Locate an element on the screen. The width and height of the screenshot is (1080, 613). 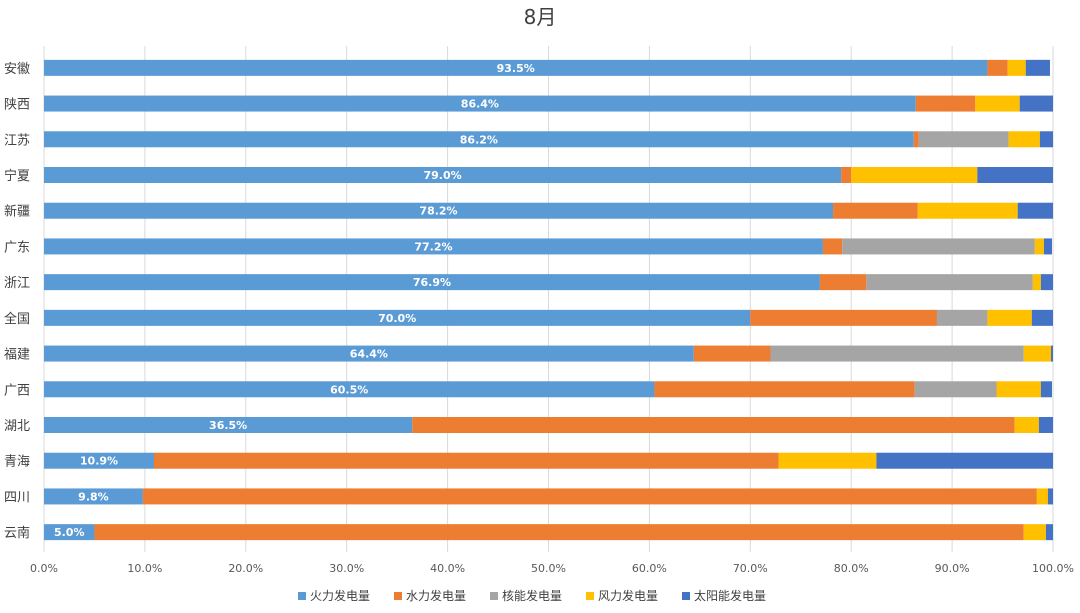
data-label: 86.4% is located at coordinates (480, 104).